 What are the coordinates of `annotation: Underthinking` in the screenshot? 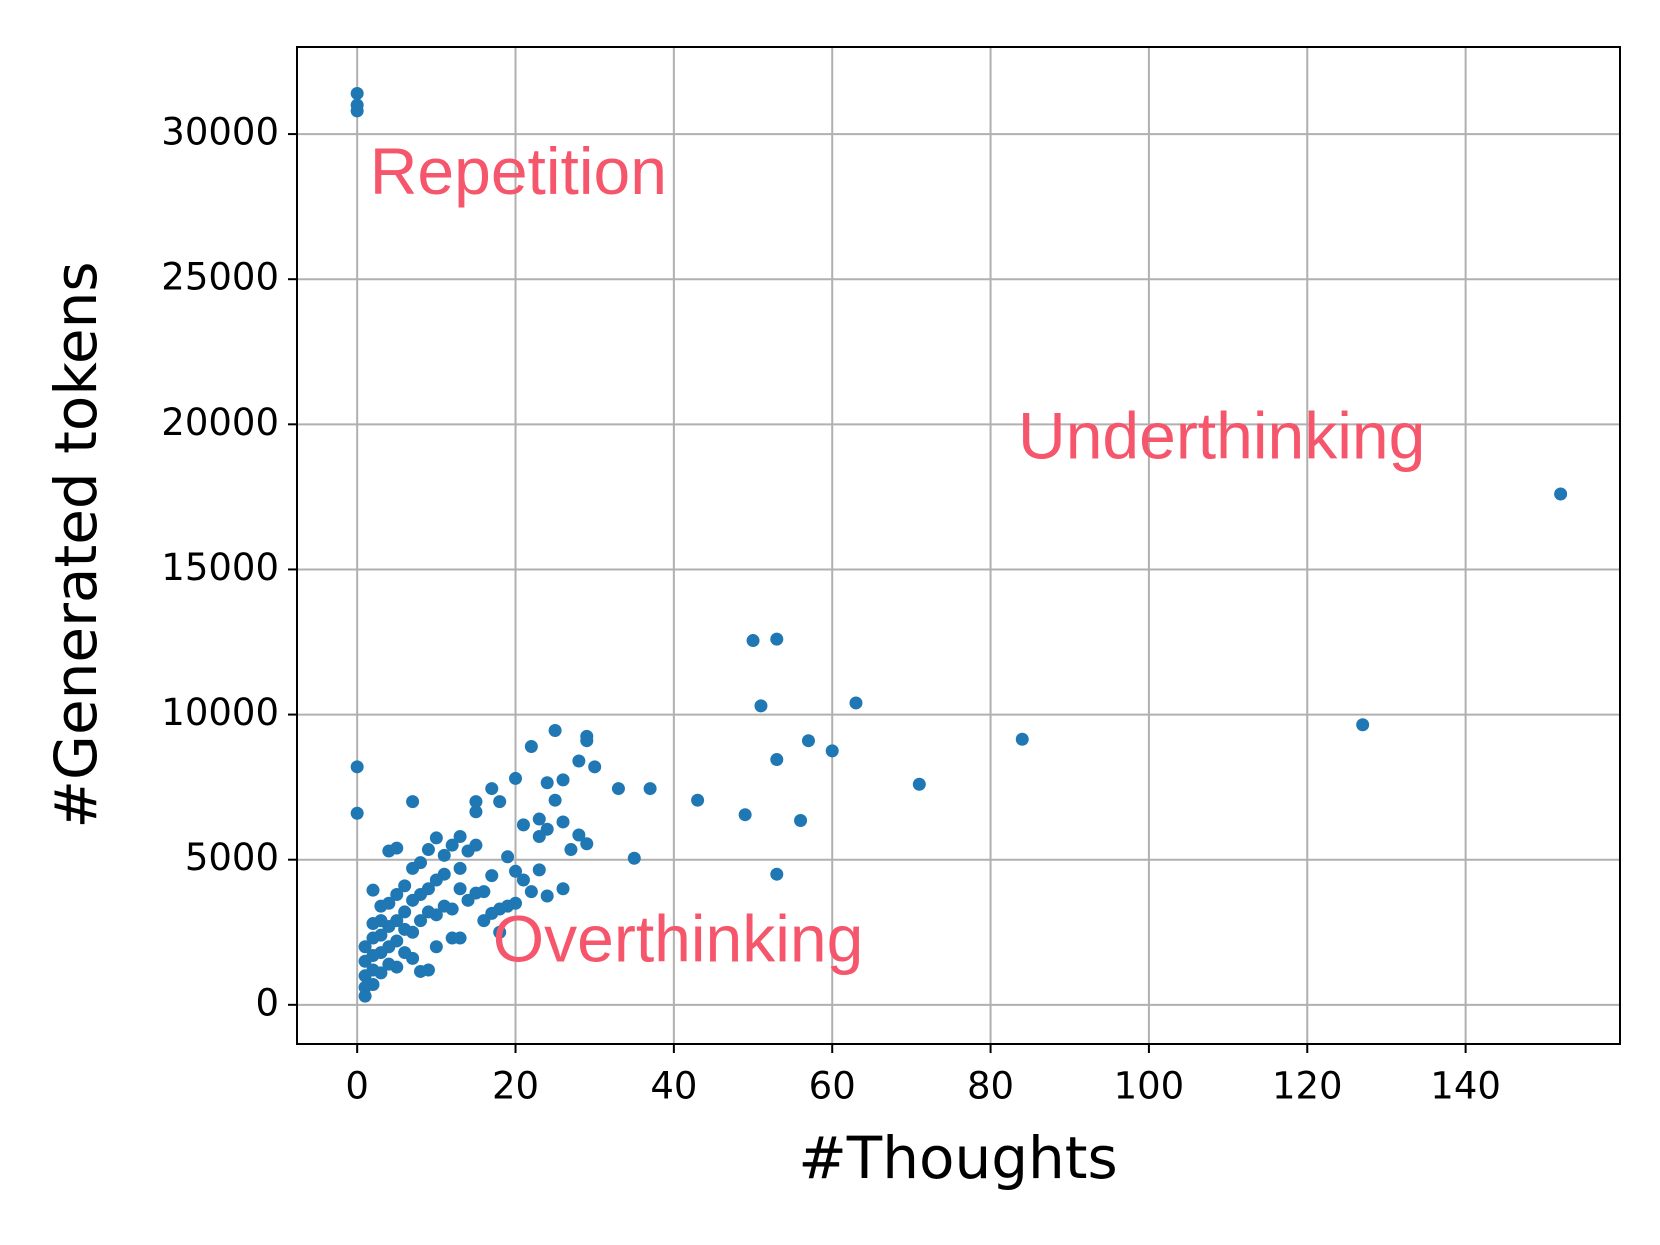 It's located at (1221, 435).